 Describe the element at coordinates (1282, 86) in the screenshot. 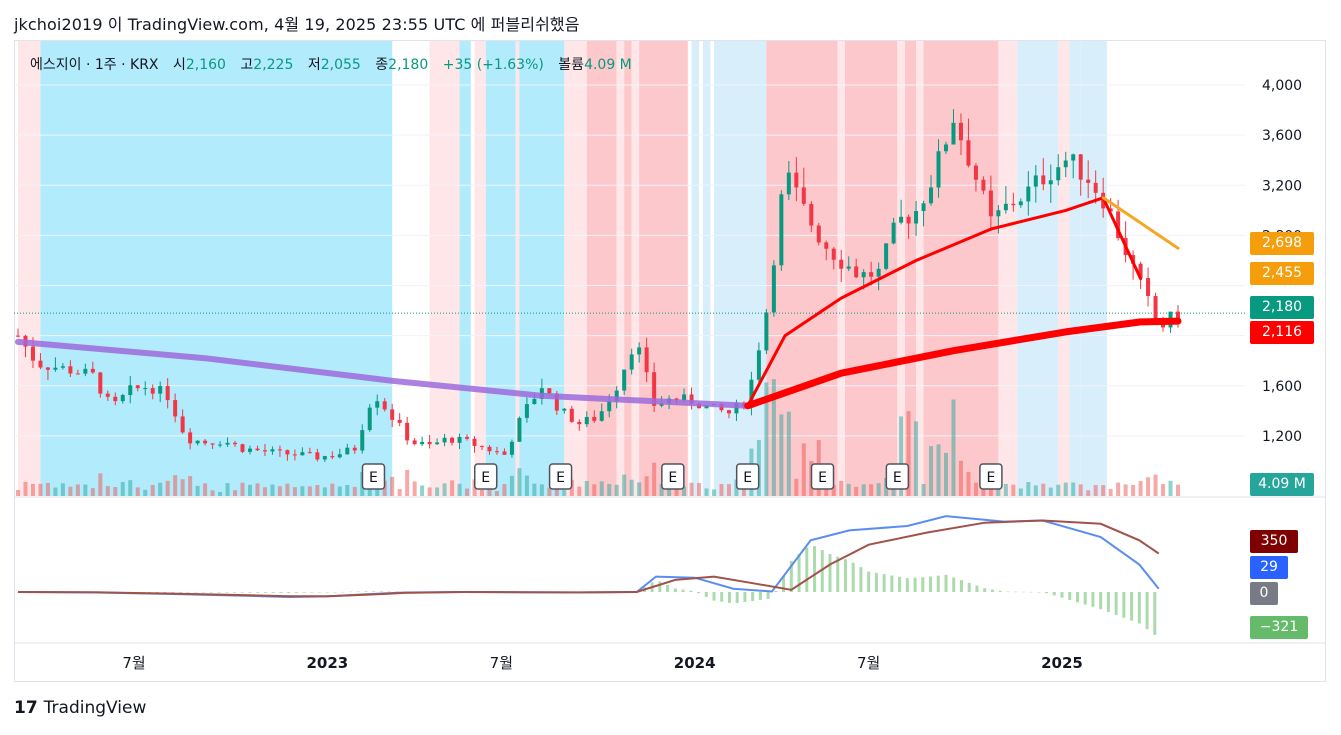

I see `price-tick: 4,000` at that location.